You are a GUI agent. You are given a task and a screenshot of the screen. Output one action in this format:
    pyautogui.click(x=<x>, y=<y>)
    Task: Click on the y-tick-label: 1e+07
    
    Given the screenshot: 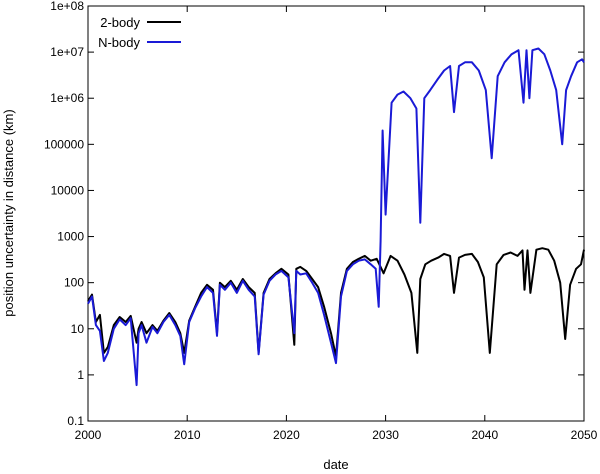 What is the action you would take?
    pyautogui.click(x=67, y=52)
    